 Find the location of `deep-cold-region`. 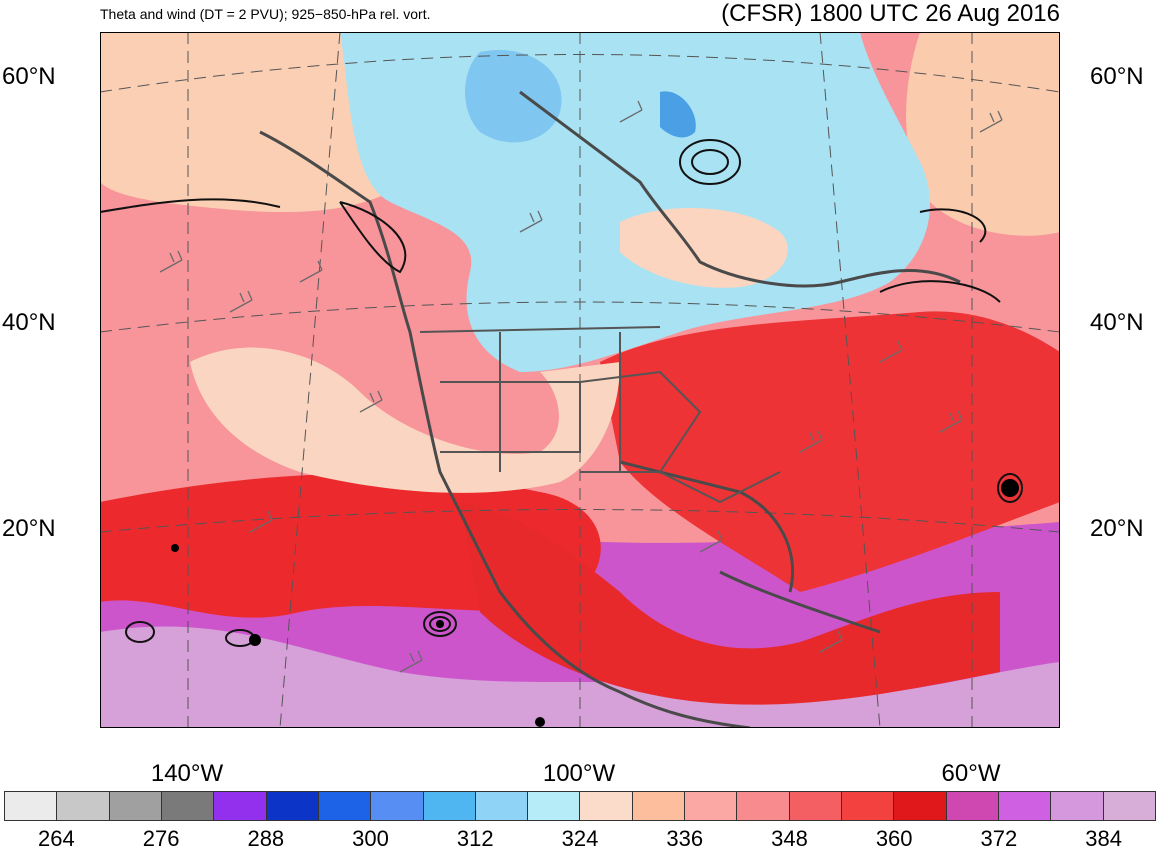

deep-cold-region is located at coordinates (513, 96).